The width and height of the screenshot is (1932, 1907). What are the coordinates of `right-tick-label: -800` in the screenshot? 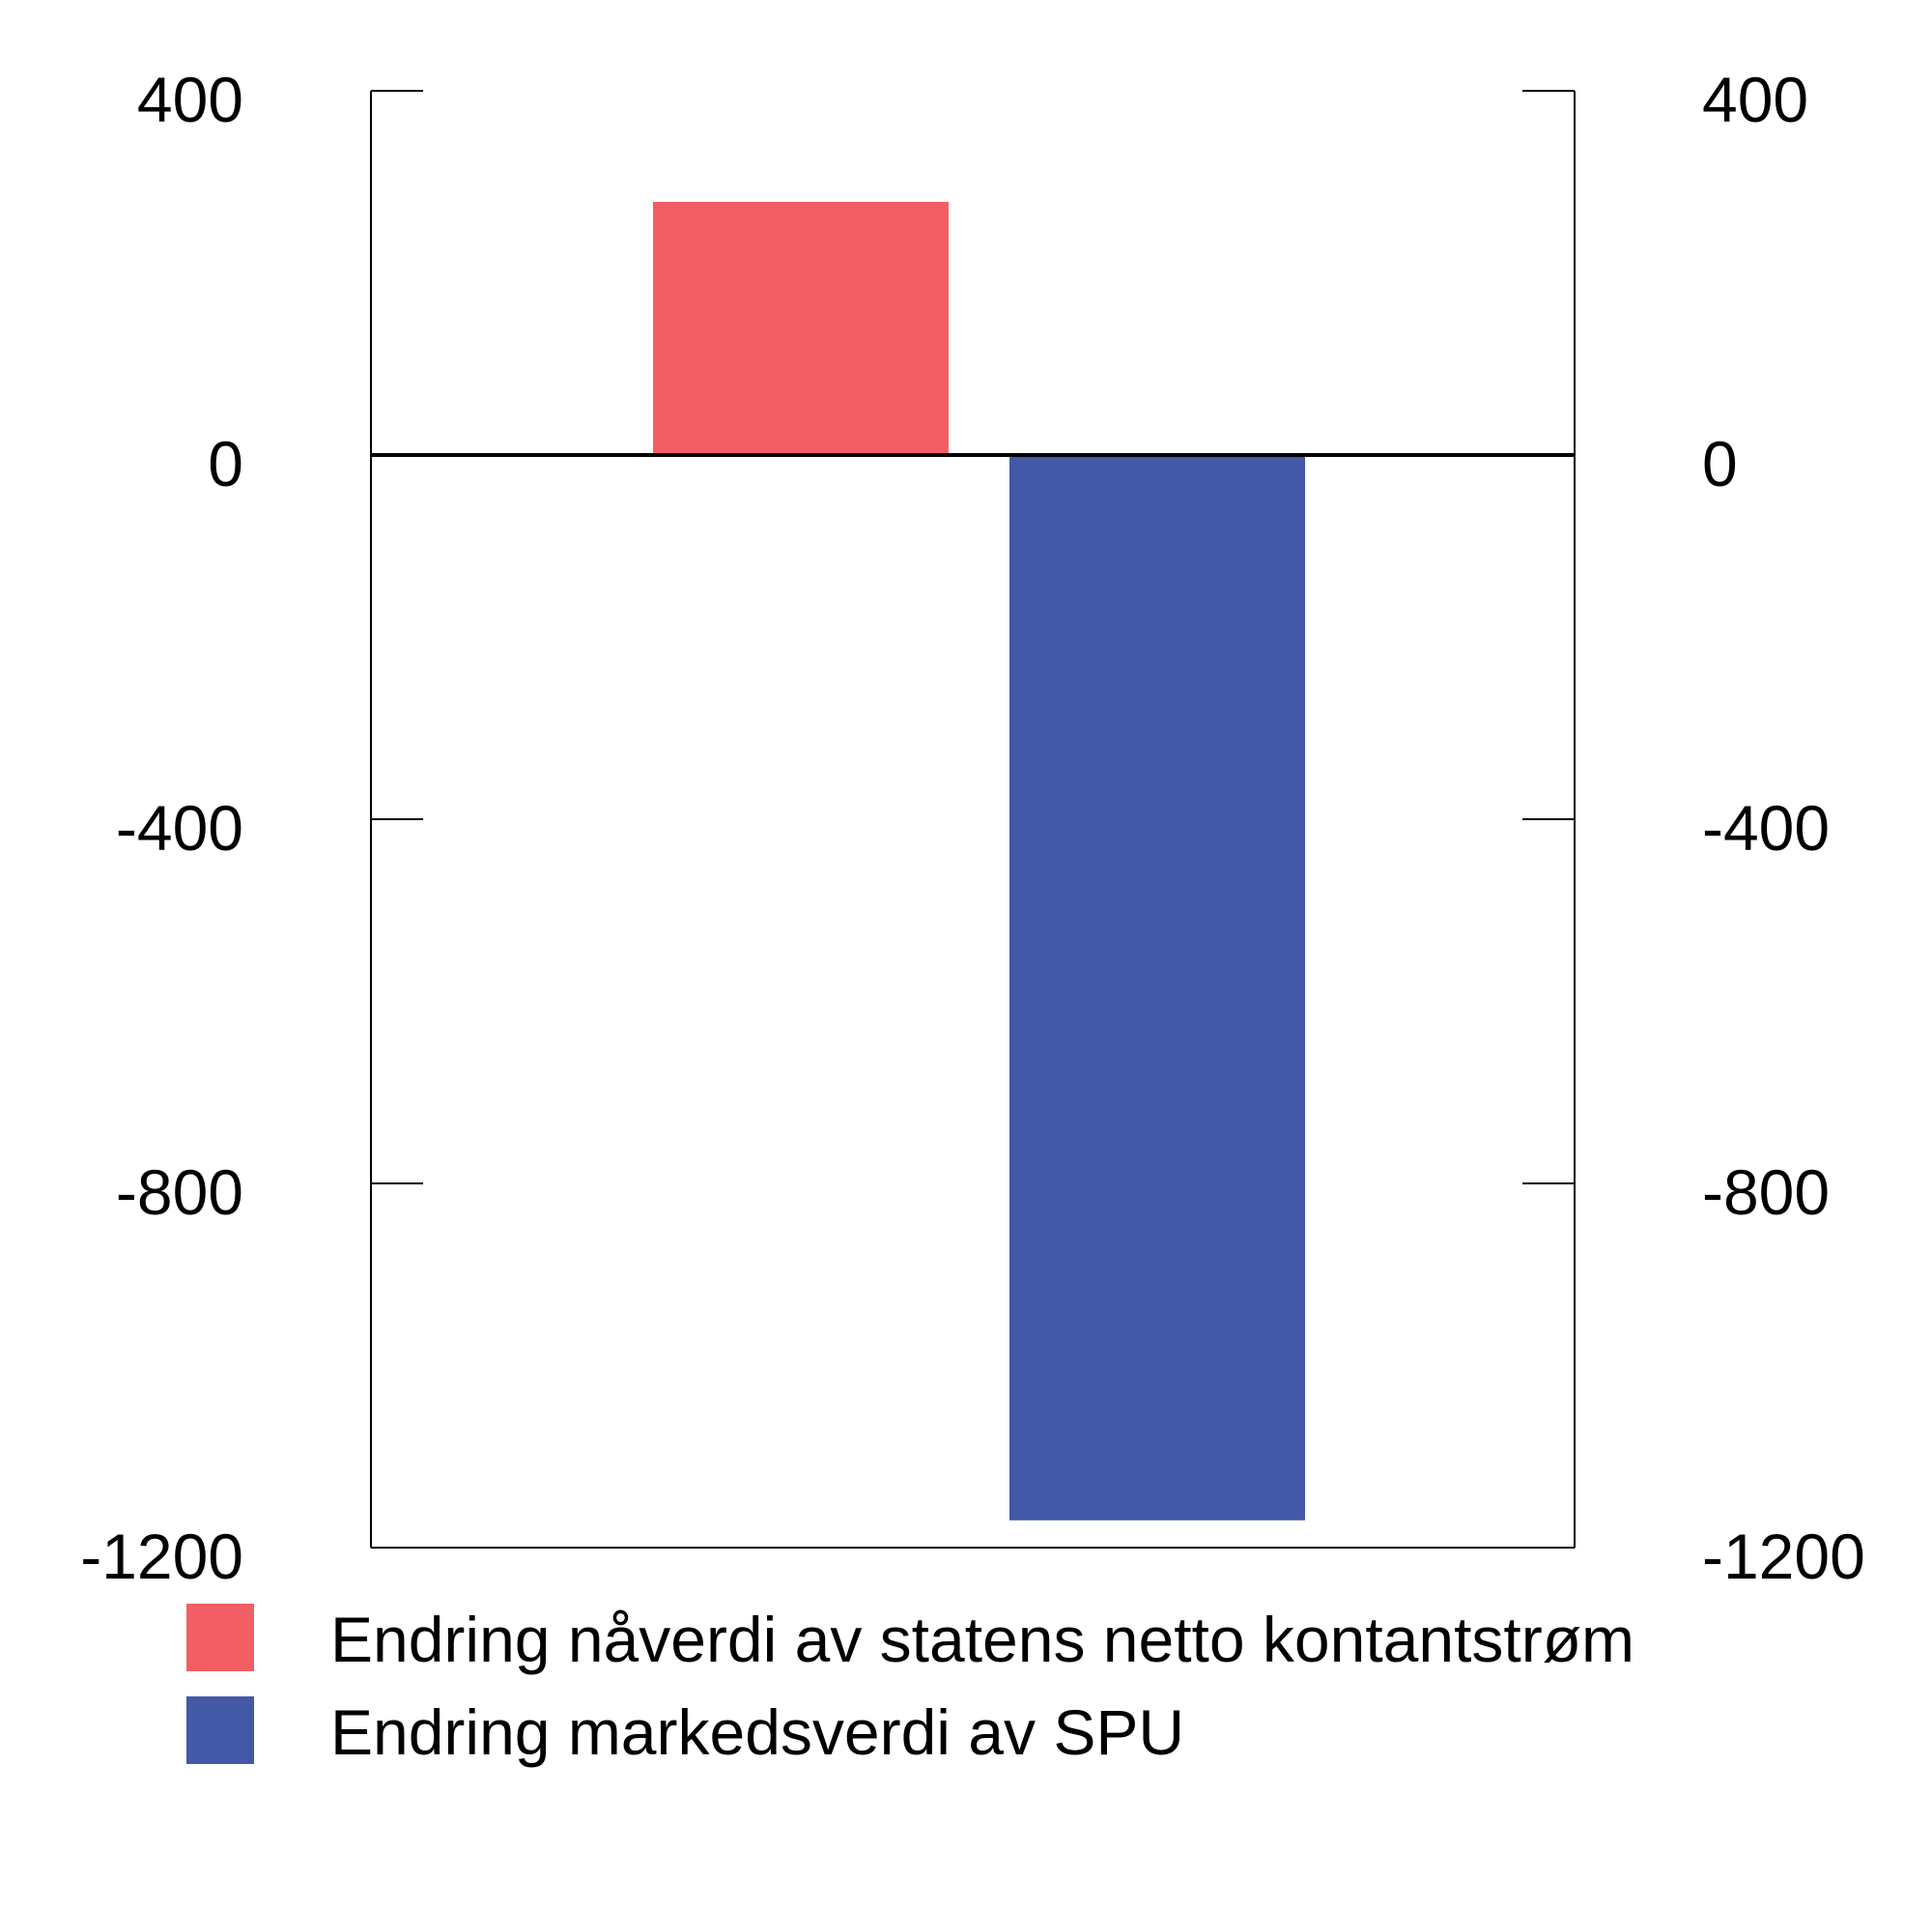 It's located at (1766, 1192).